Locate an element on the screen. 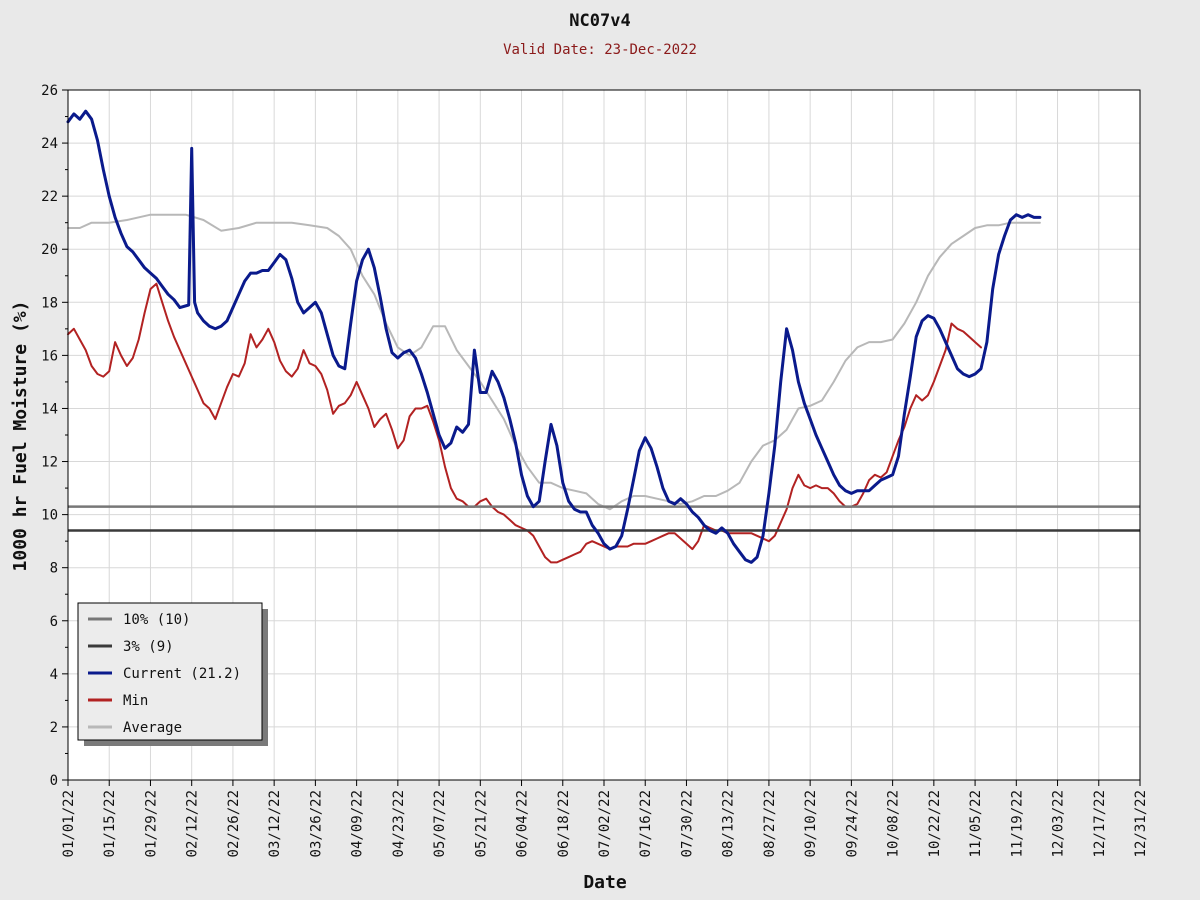  x-tick-label: 01/29/22 is located at coordinates (151, 823).